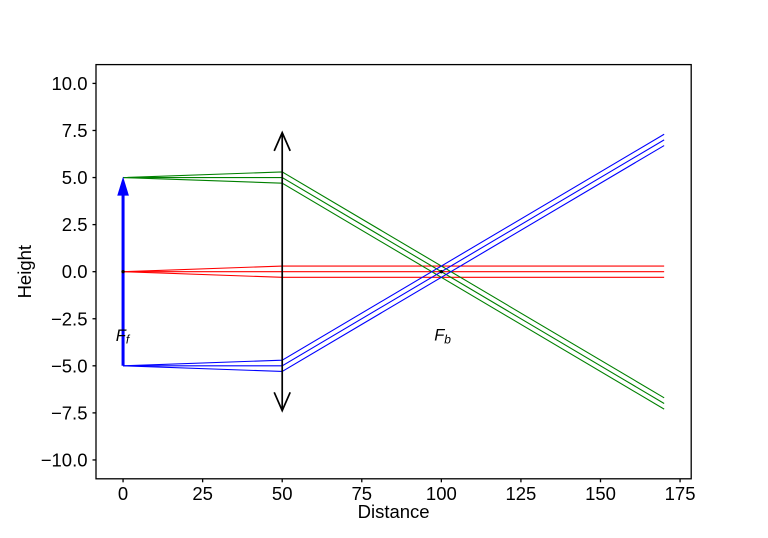  Describe the element at coordinates (600, 493) in the screenshot. I see `svg-text: 150` at that location.